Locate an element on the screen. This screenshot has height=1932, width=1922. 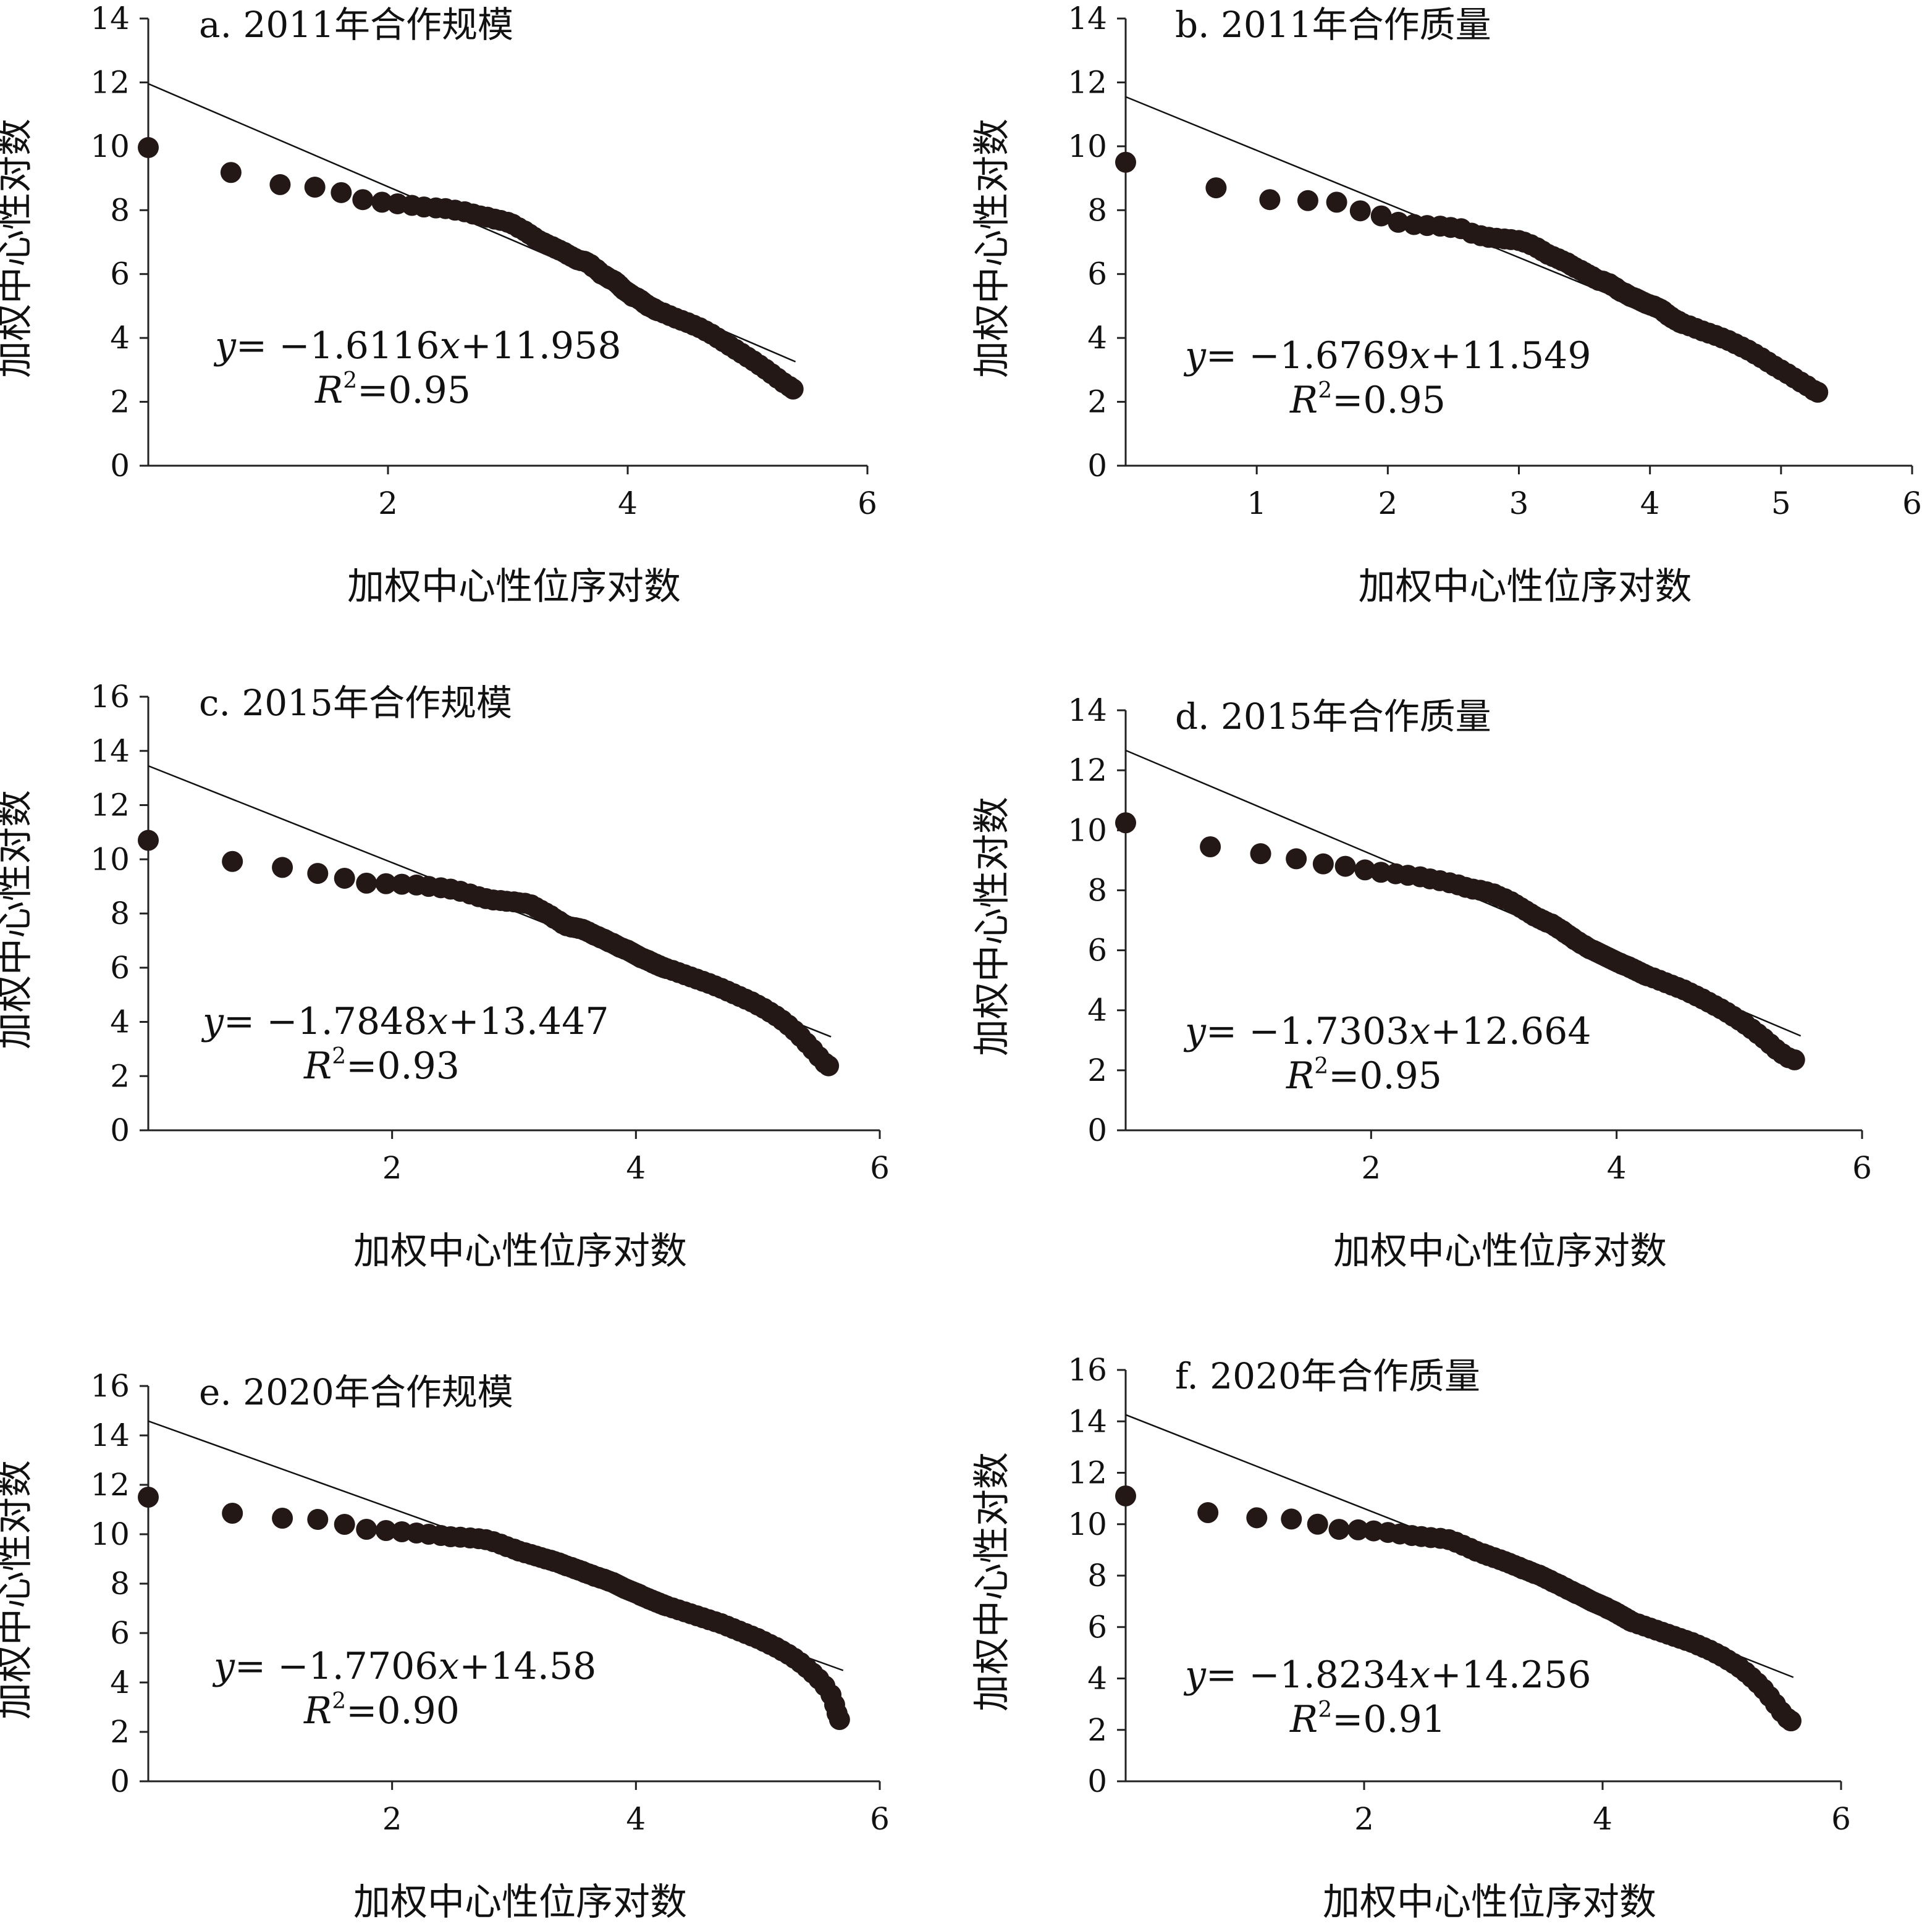
equation-slope: = −1.8234 is located at coordinates (1308, 1675).